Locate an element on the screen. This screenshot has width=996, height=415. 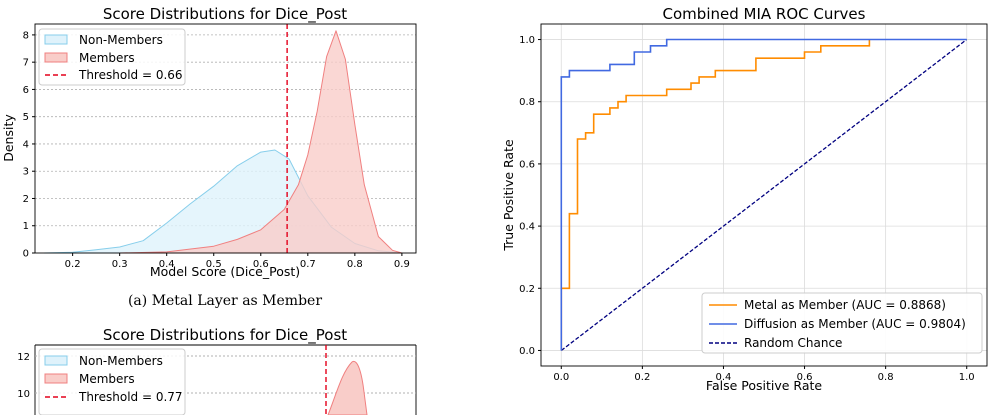
y-axis-label: True Positive Rate is located at coordinates (508, 195).